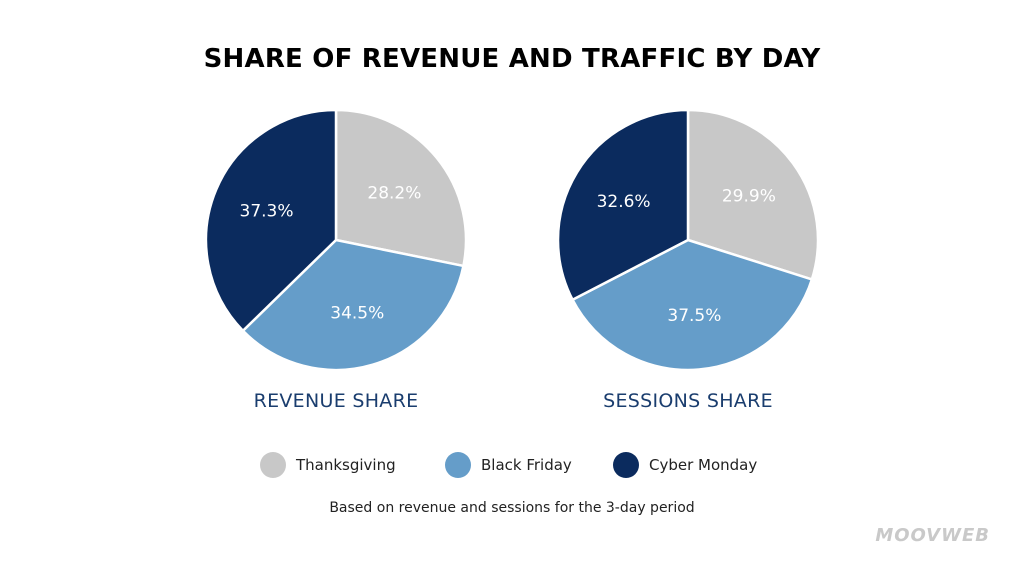 The height and width of the screenshot is (577, 1024). I want to click on pie-label-thanksgiving: 29.9%, so click(749, 196).